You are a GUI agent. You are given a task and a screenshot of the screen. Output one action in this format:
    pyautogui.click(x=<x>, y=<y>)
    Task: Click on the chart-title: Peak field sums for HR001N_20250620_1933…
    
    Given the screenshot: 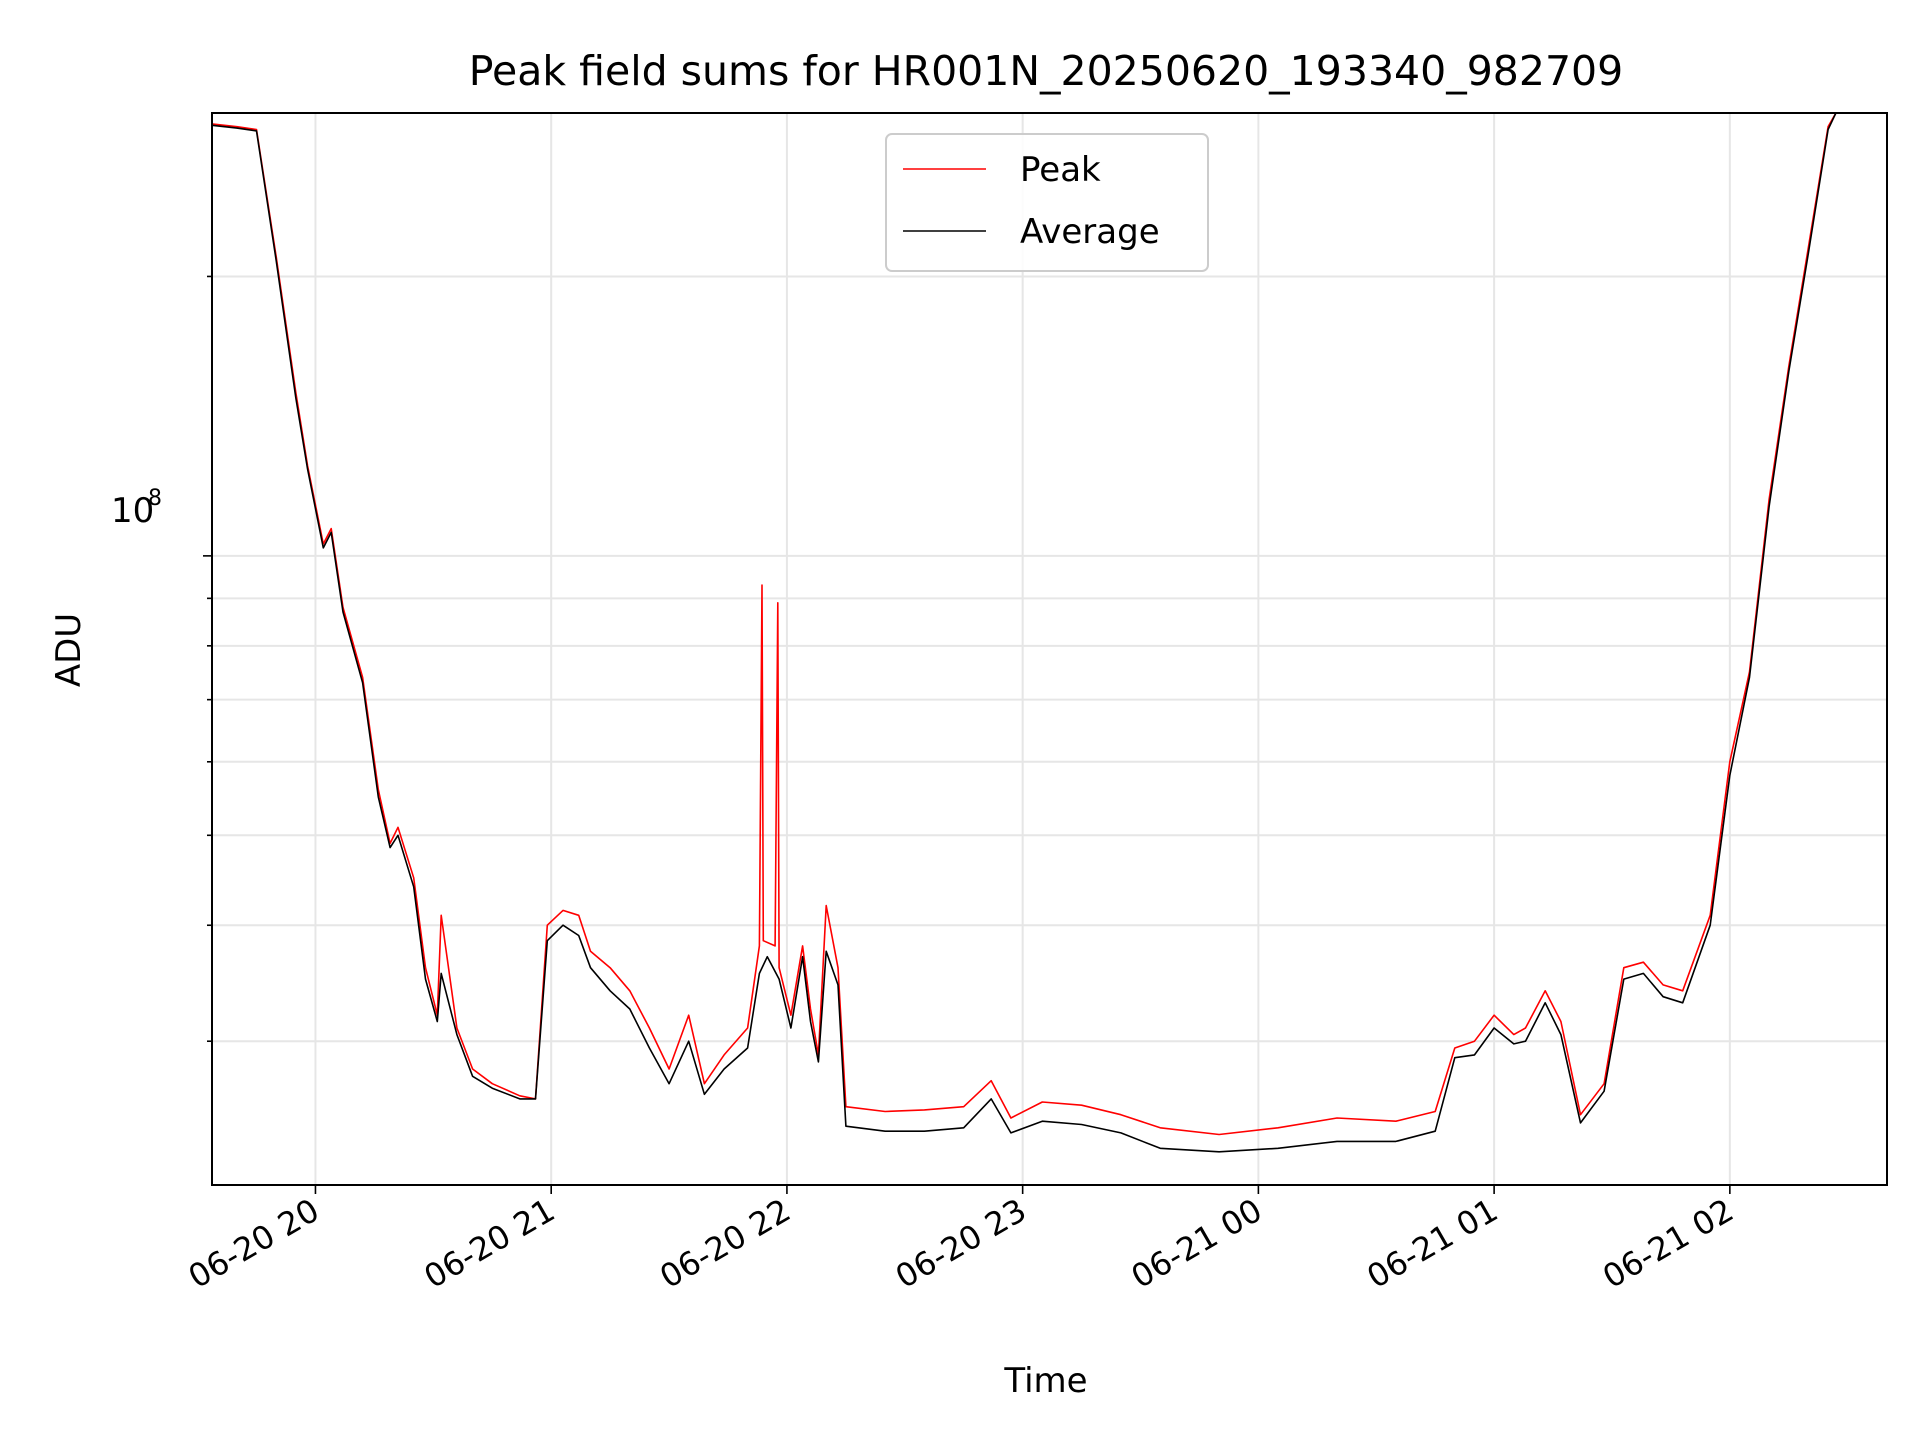 What is the action you would take?
    pyautogui.click(x=1046, y=71)
    